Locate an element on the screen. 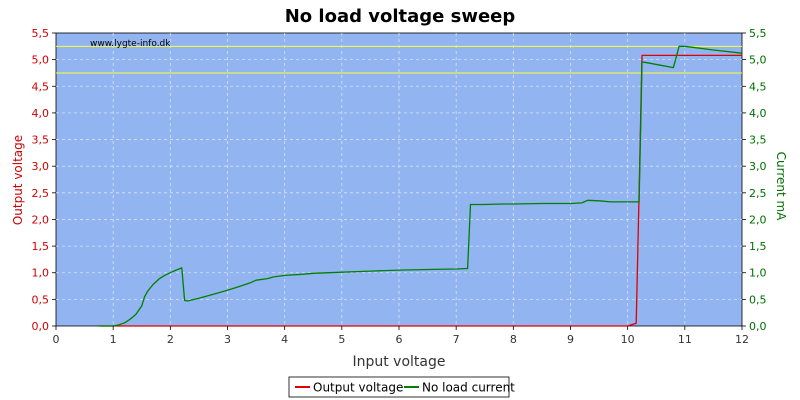 The width and height of the screenshot is (800, 400). x-tick-label: 11 is located at coordinates (685, 339).